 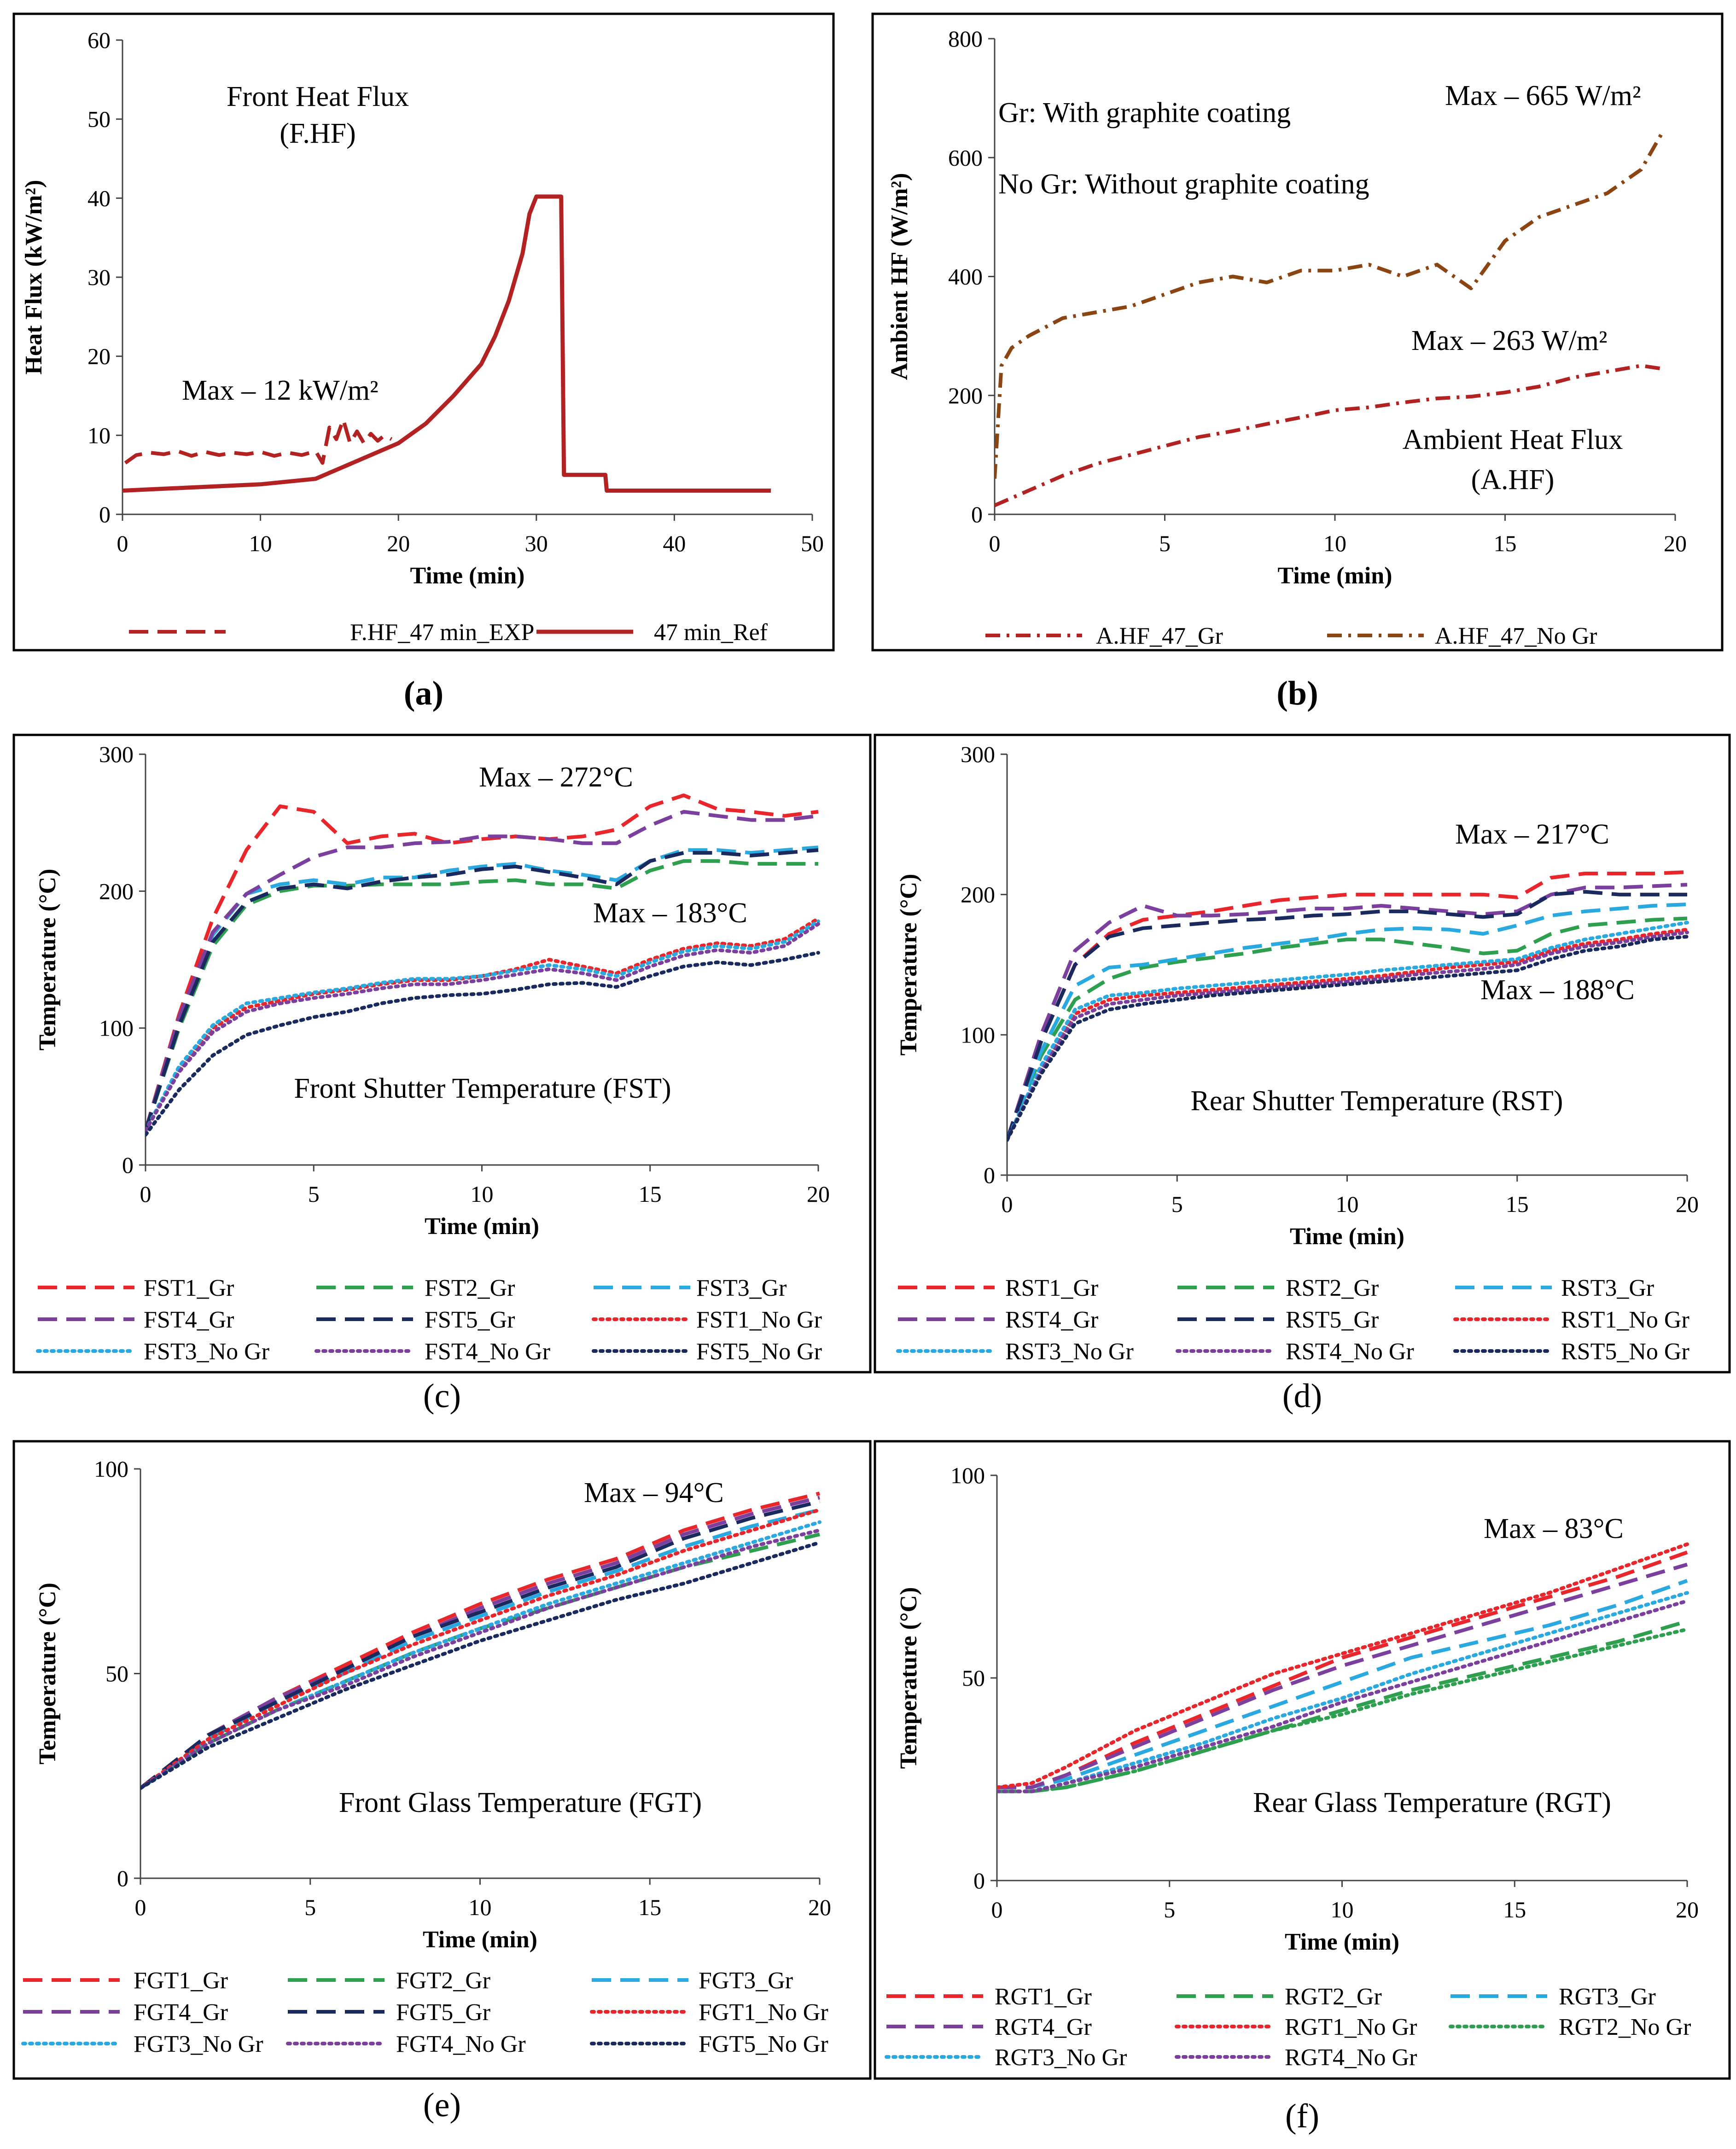 I want to click on annotation-rgt-title: Rear Glass Temperature (RGT), so click(x=1432, y=1802).